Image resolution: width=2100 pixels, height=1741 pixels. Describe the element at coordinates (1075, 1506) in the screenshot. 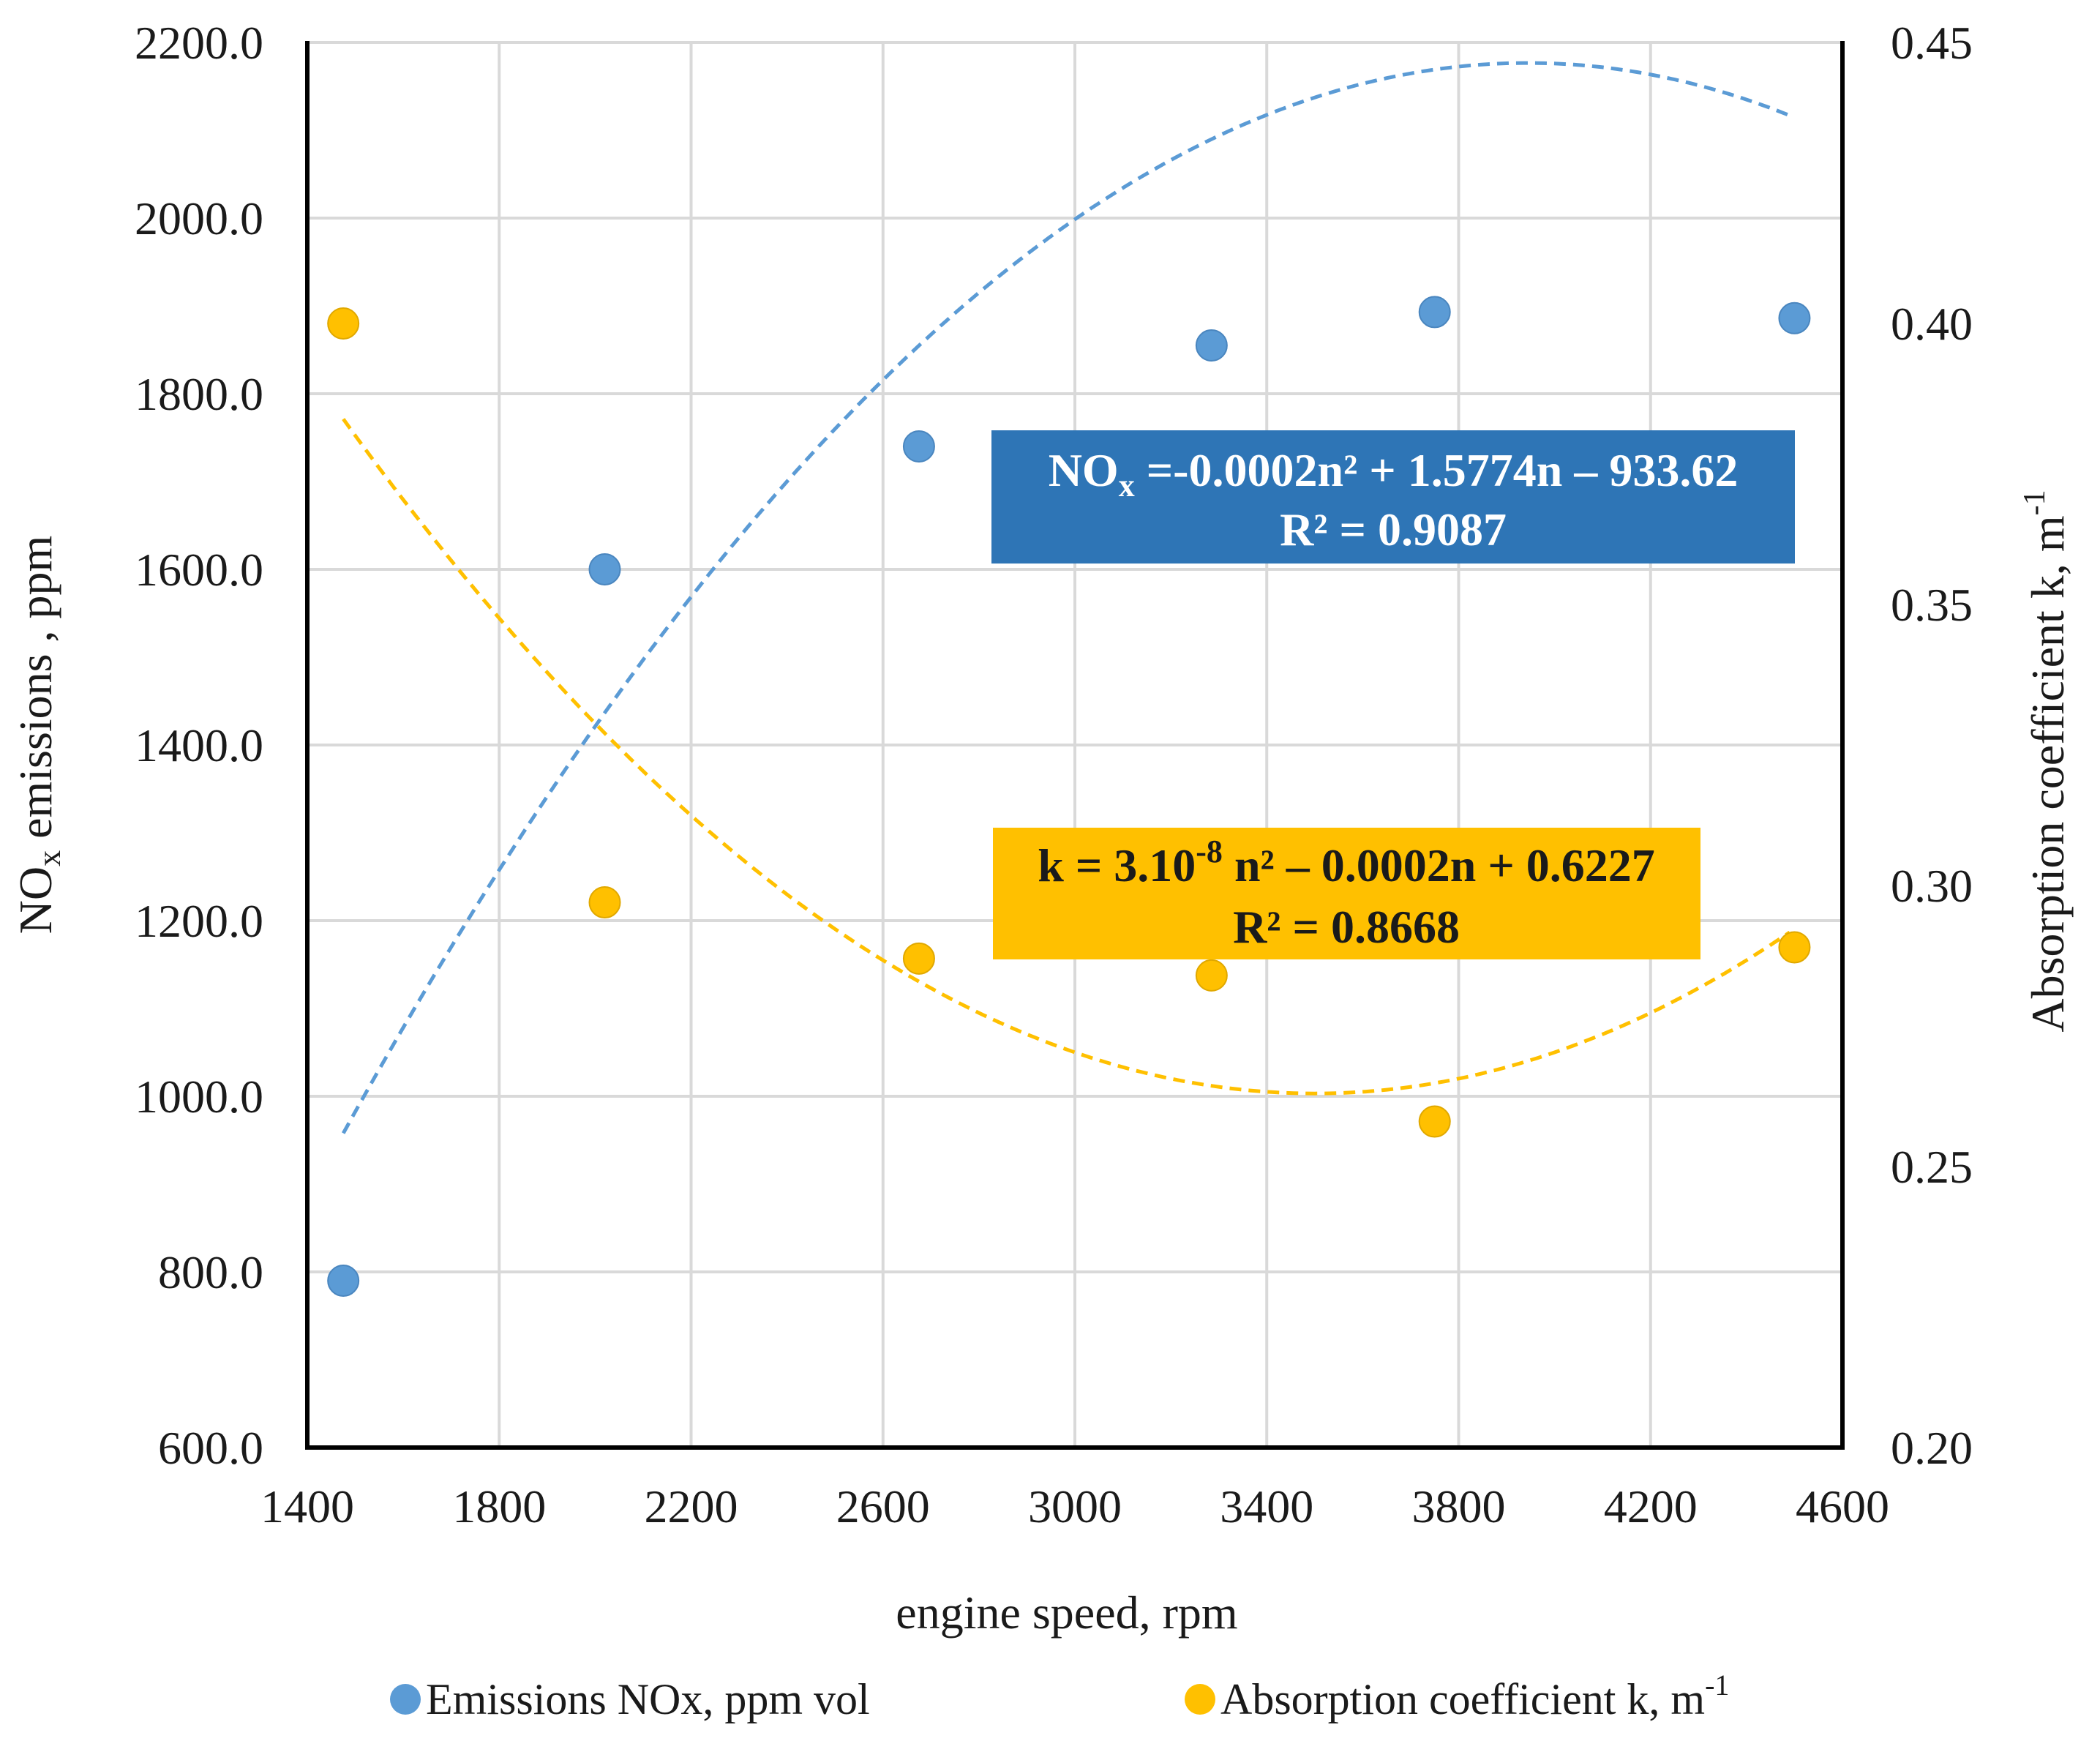

I see `x-tick-label: 3000` at that location.